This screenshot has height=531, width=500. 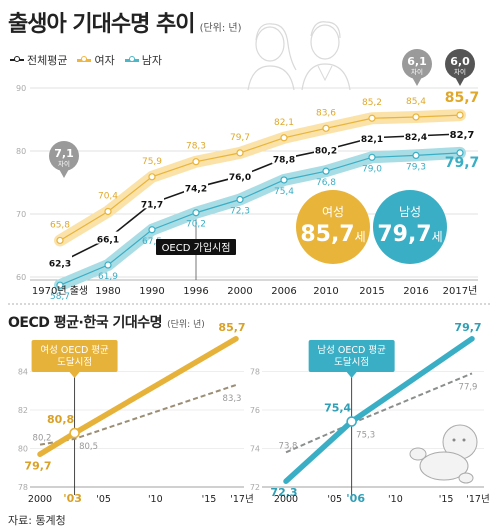 I want to click on gap-bubble-2016-tail, so click(x=417, y=81).